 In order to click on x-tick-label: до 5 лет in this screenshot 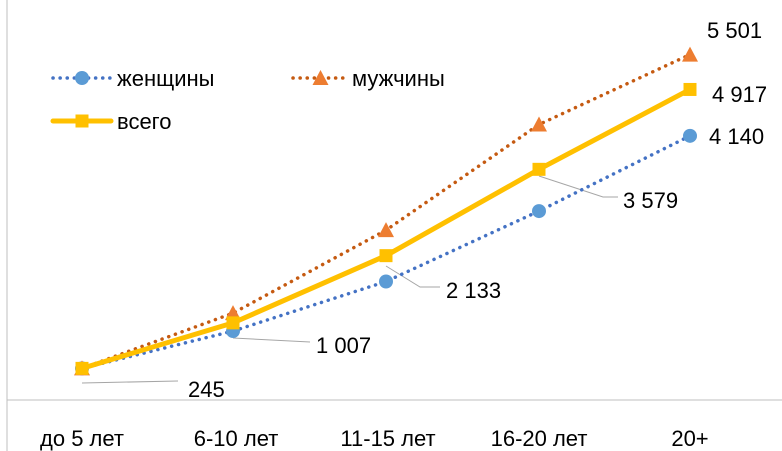, I will do `click(82, 438)`.